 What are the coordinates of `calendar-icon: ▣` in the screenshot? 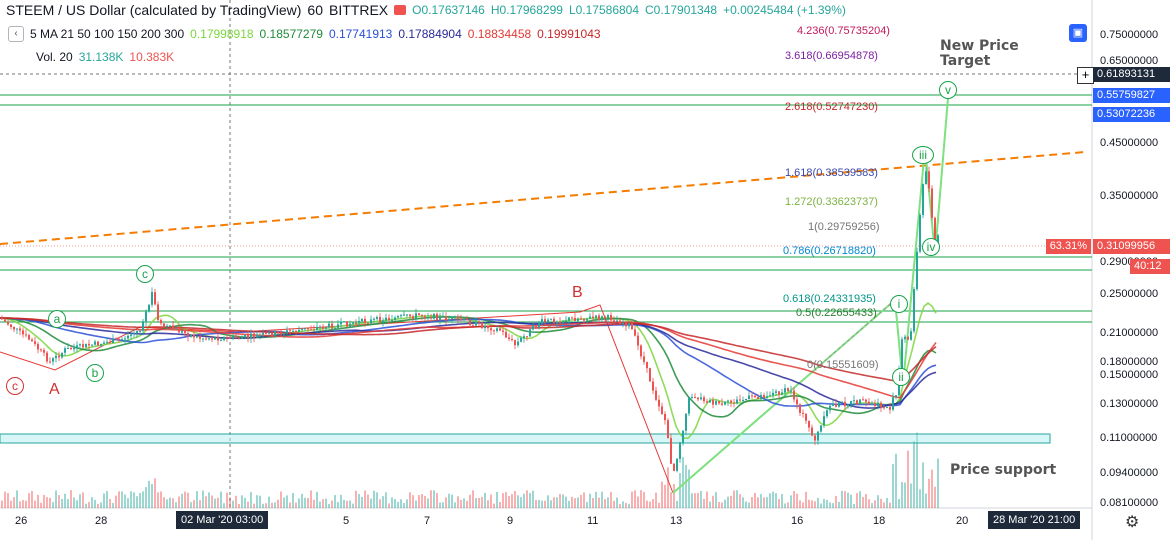 It's located at (1078, 33).